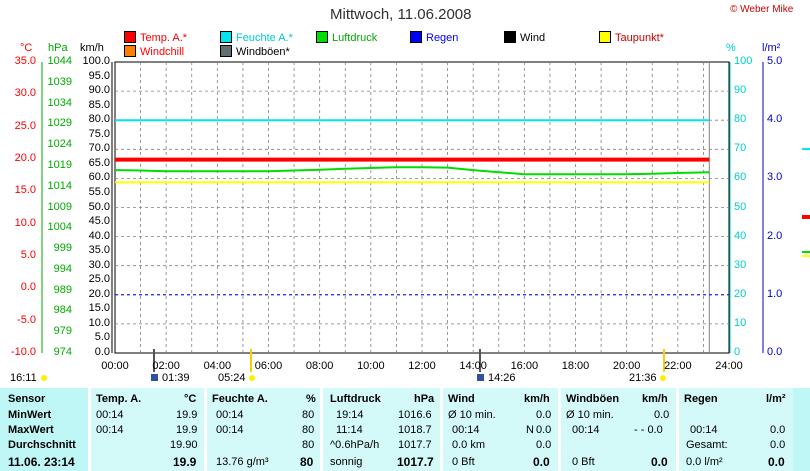 This screenshot has width=810, height=471. I want to click on pressure-tick-label: 1029, so click(59, 123).